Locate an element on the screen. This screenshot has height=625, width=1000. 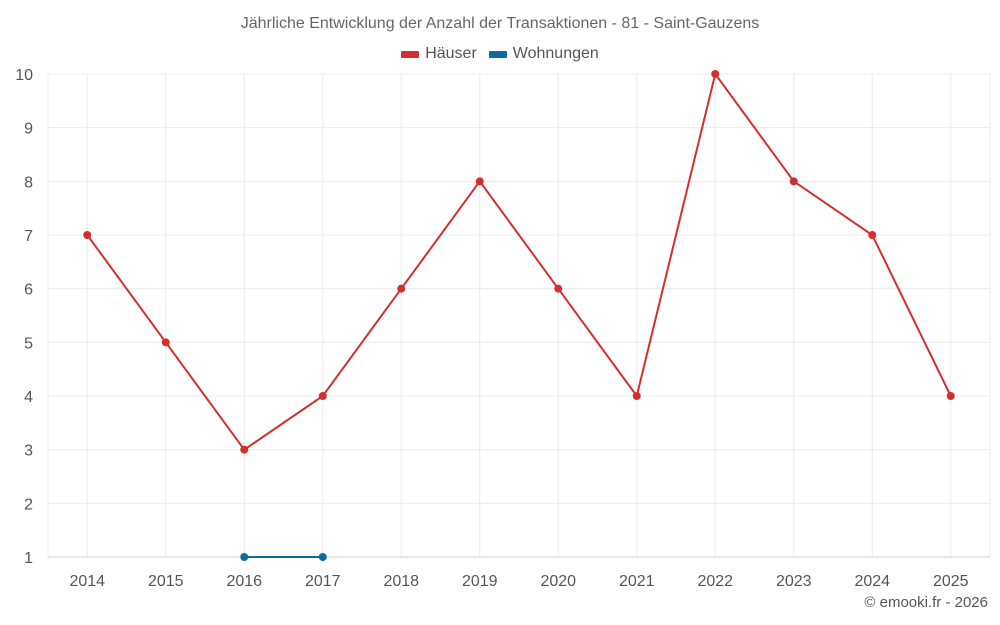
x-tick-label: 2019 is located at coordinates (480, 581).